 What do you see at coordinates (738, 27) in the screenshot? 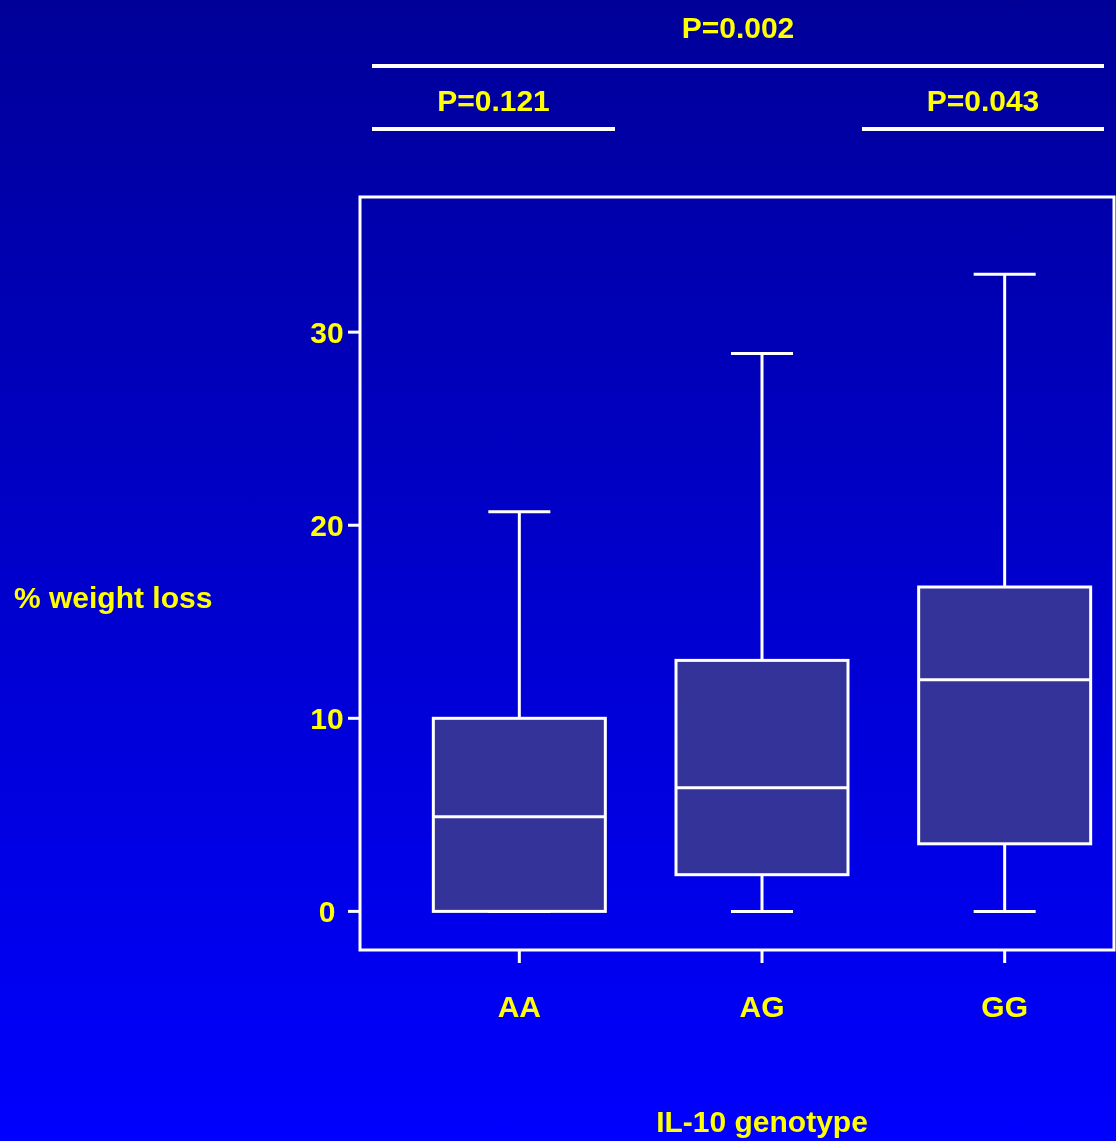
I see `text: P=0.002` at bounding box center [738, 27].